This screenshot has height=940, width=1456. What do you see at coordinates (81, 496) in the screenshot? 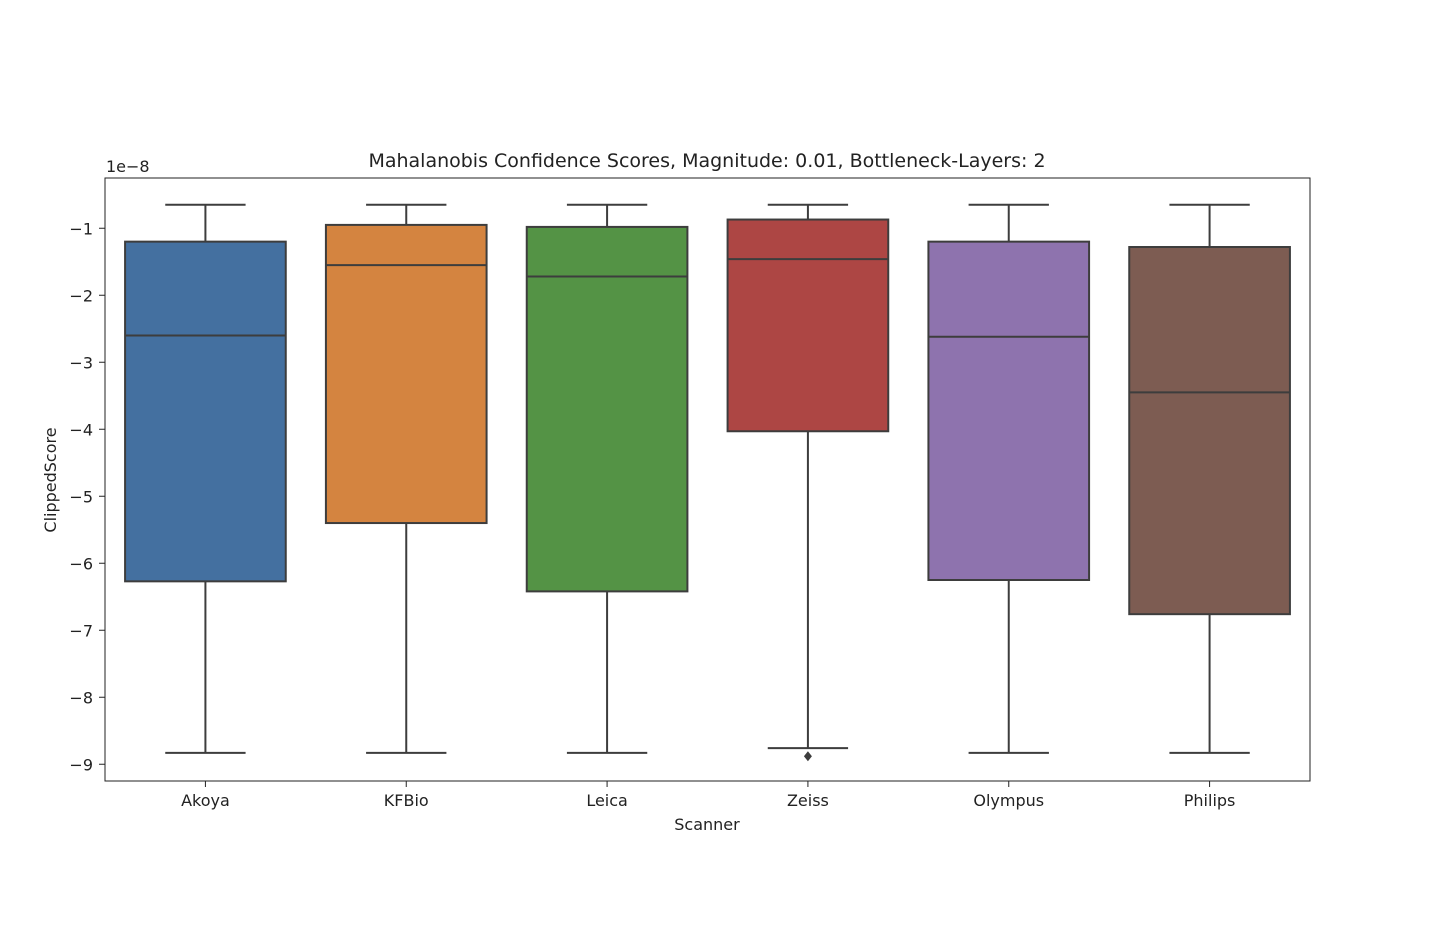
I see `y-tick-label: −5` at bounding box center [81, 496].